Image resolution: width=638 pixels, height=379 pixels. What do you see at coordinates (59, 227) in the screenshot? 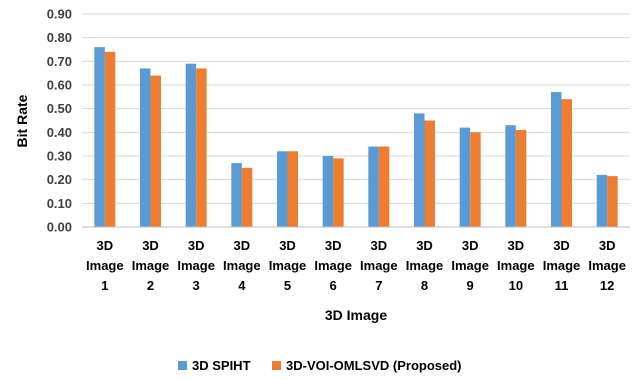
I see `y-tick-label: 0.00` at bounding box center [59, 227].